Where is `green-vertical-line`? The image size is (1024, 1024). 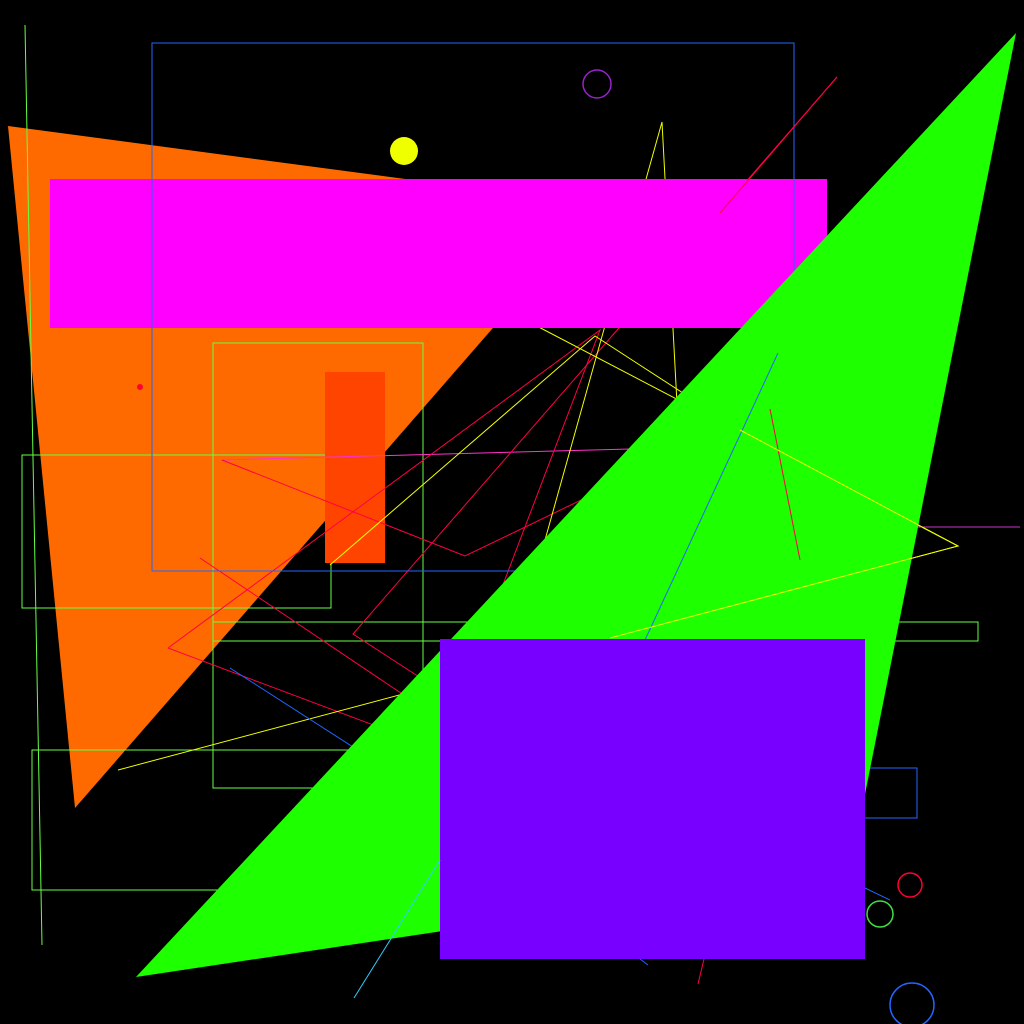 green-vertical-line is located at coordinates (33, 485).